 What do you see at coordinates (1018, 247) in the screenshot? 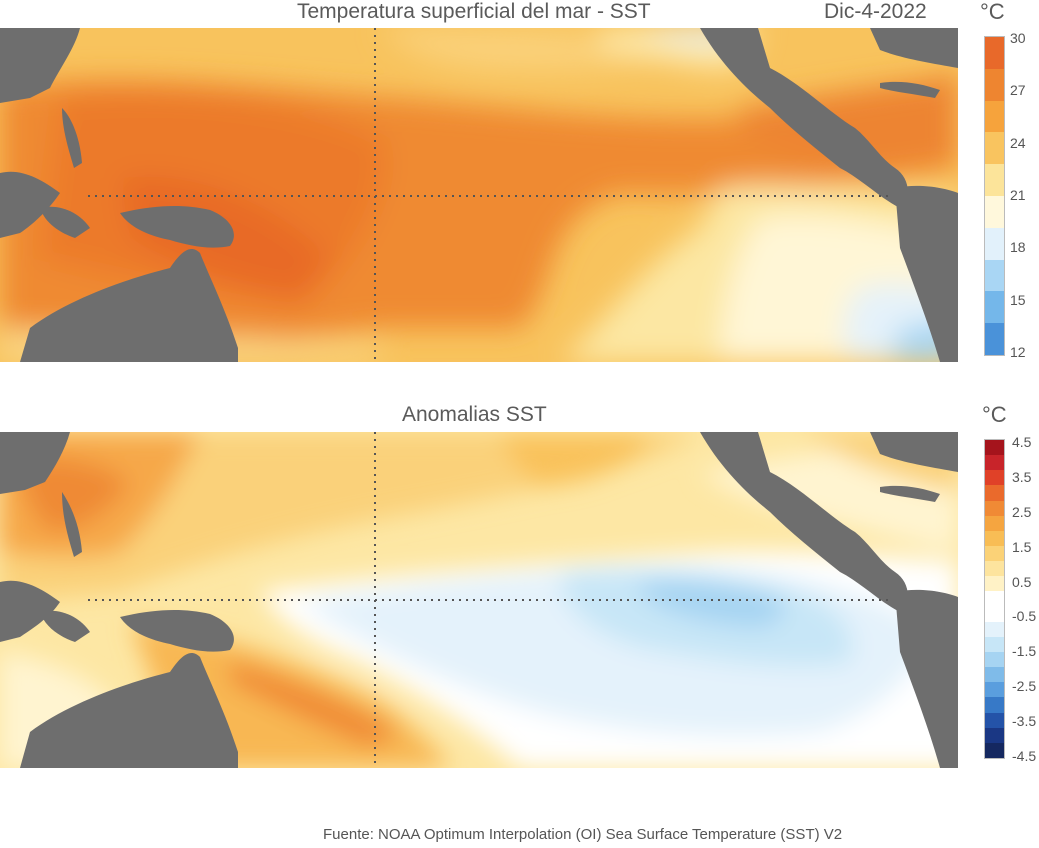
I see `sst-colorbar-tick-label: 18` at bounding box center [1018, 247].